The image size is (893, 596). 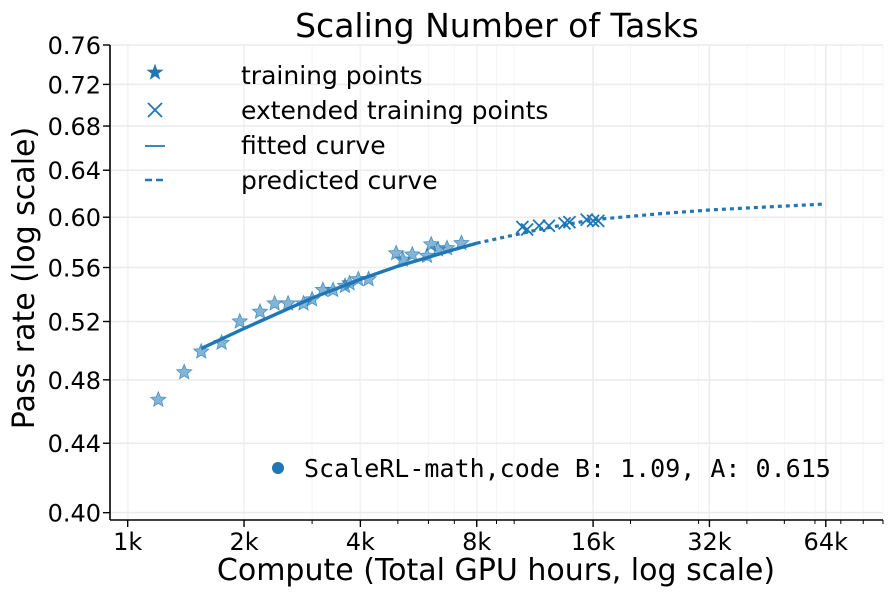 I want to click on annotation: ScaleRL-math,code B: 1.09, A: 0.615, so click(x=551, y=468).